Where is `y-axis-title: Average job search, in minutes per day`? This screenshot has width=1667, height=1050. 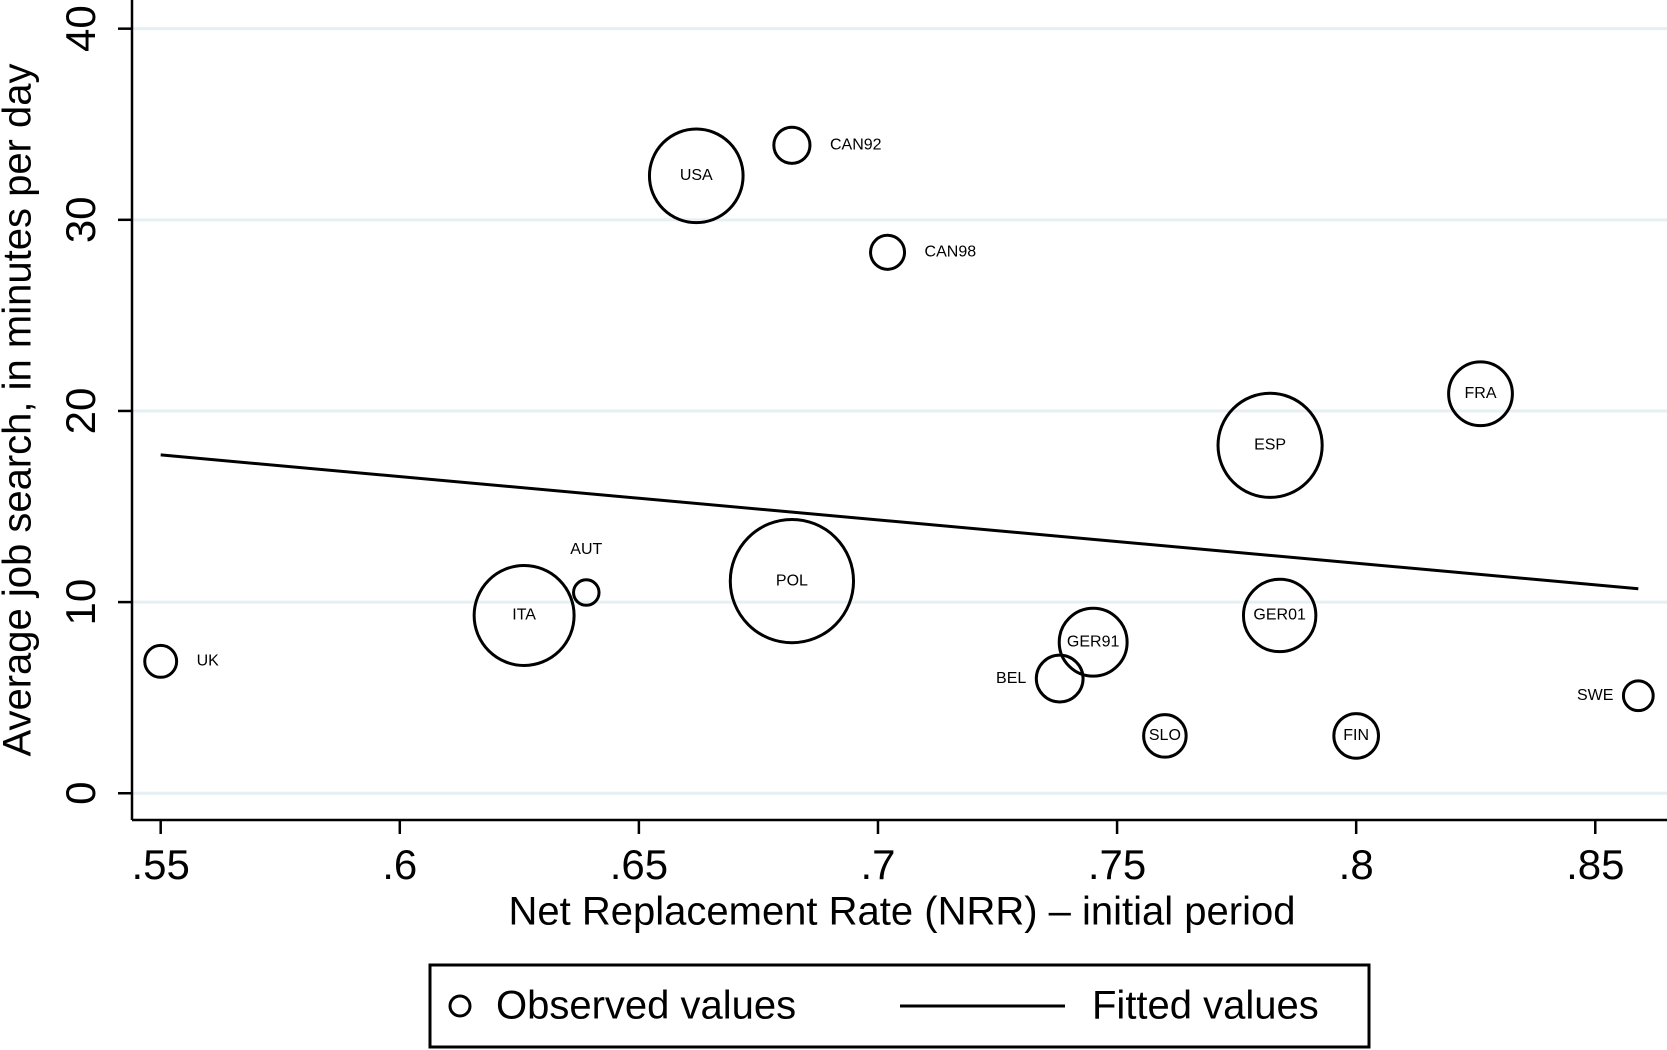 y-axis-title: Average job search, in minutes per day is located at coordinates (20, 410).